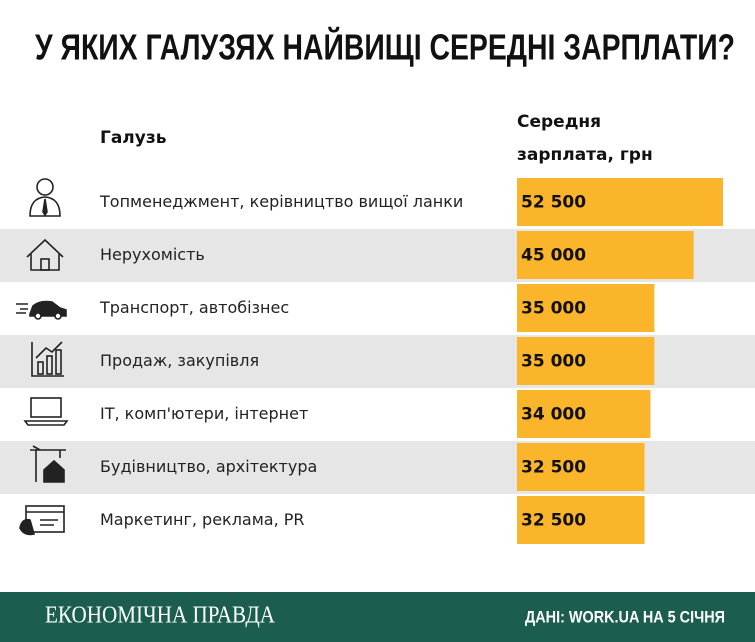 Image resolution: width=755 pixels, height=642 pixels. Describe the element at coordinates (194, 307) in the screenshot. I see `category-label: Транспорт, автобізнес` at that location.